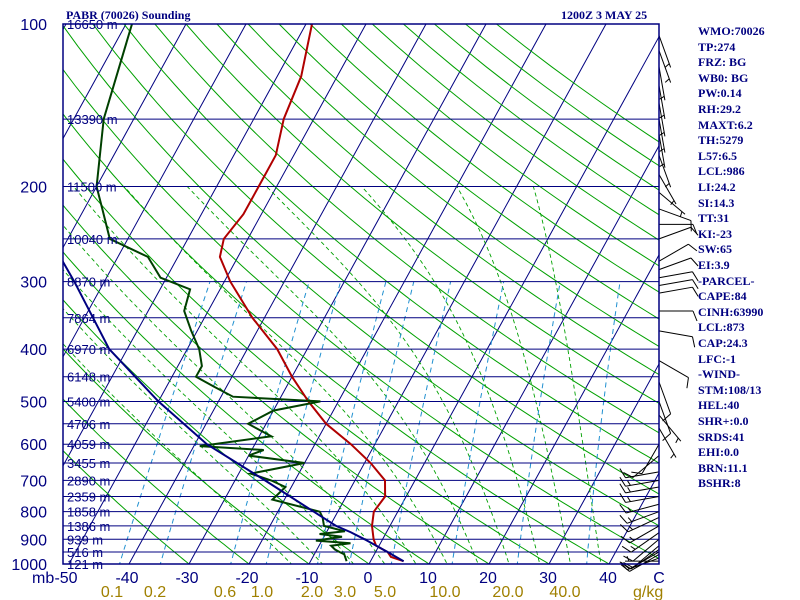 The image size is (800, 600). What do you see at coordinates (548, 578) in the screenshot?
I see `temperature-tick-label: 30` at bounding box center [548, 578].